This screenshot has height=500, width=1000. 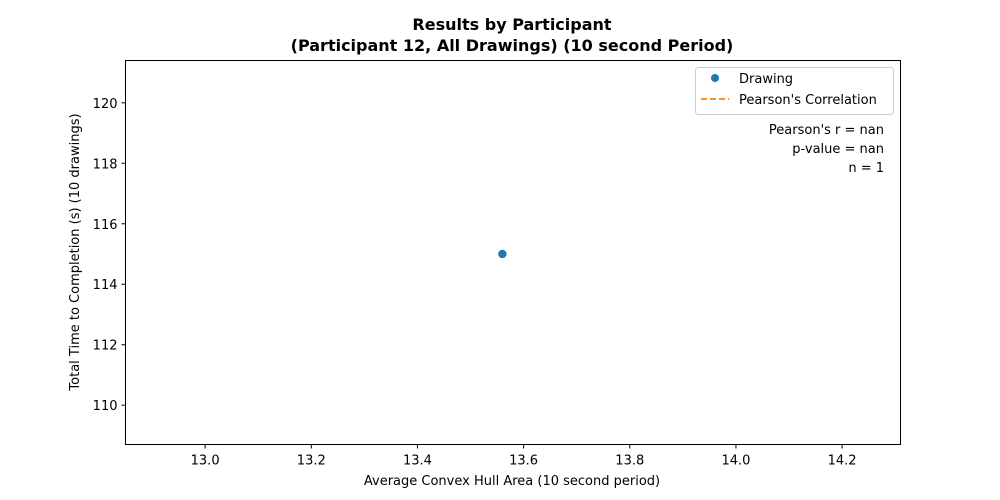 I want to click on legend-box, so click(x=794, y=91).